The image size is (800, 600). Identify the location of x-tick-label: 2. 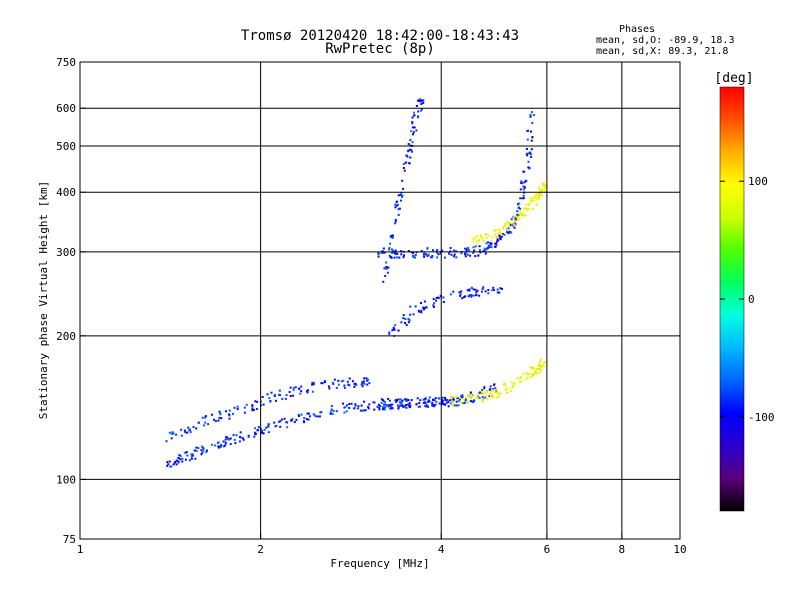
(260, 549).